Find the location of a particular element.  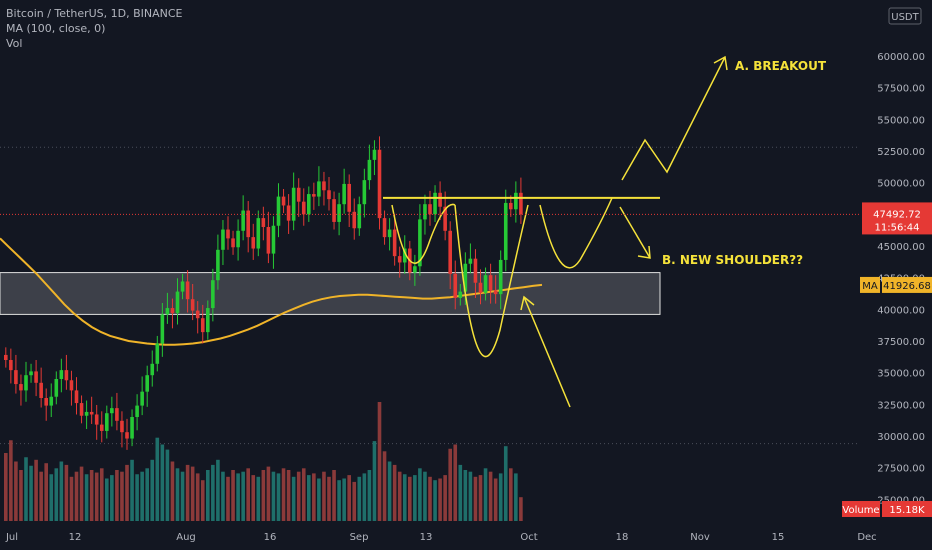

time-tick-label: Nov is located at coordinates (700, 537).